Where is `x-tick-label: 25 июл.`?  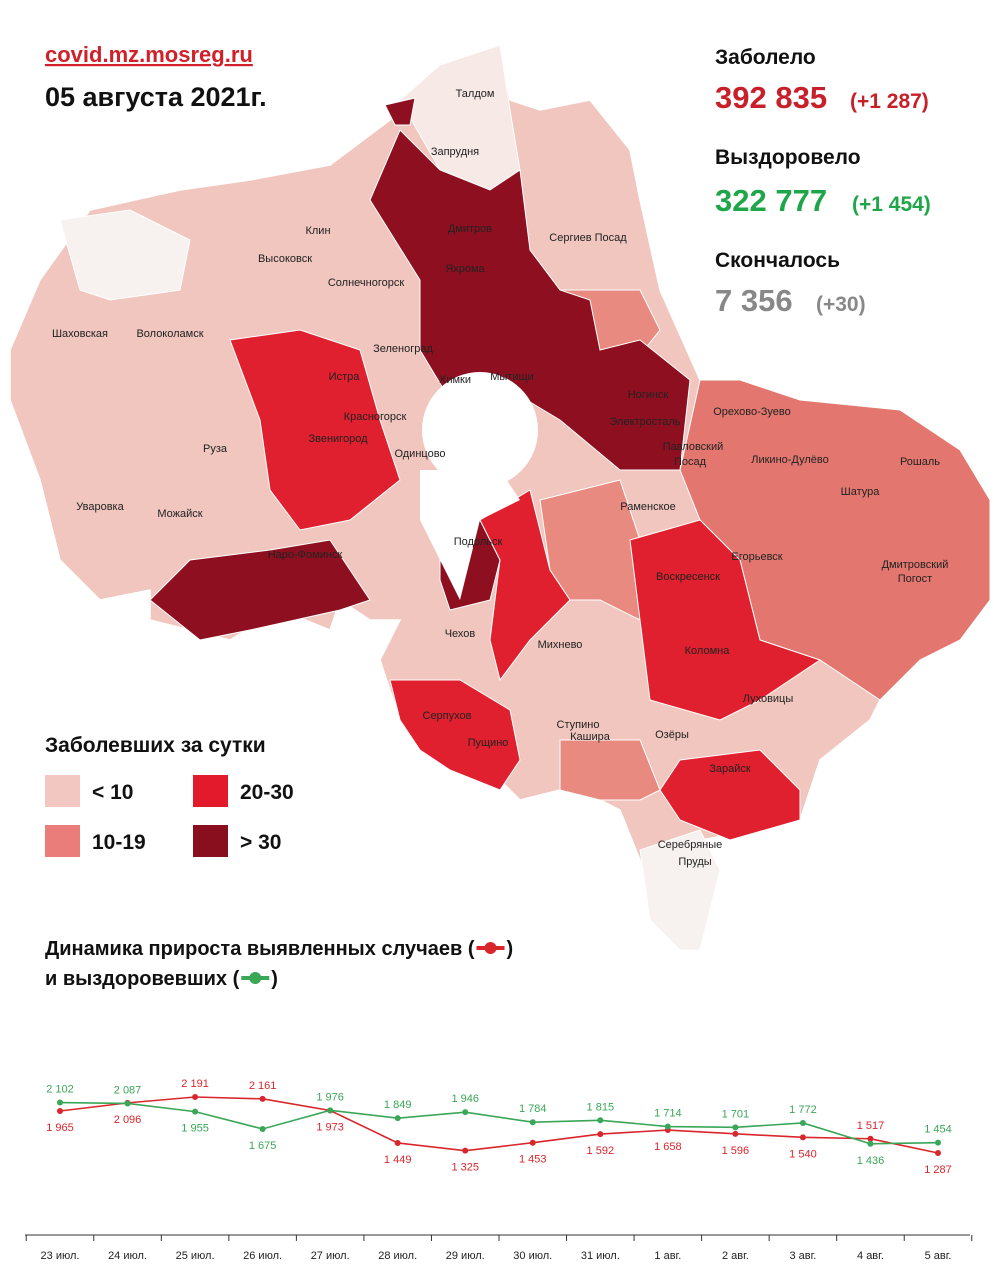 x-tick-label: 25 июл. is located at coordinates (195, 1256).